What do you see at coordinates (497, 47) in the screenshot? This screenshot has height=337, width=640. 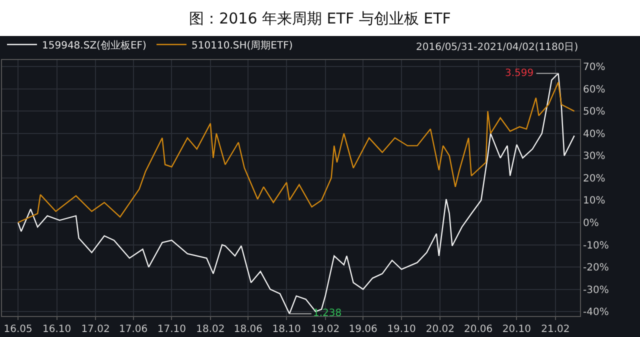 I see `text: 2016/05/31-2021/04/02(1180日)` at bounding box center [497, 47].